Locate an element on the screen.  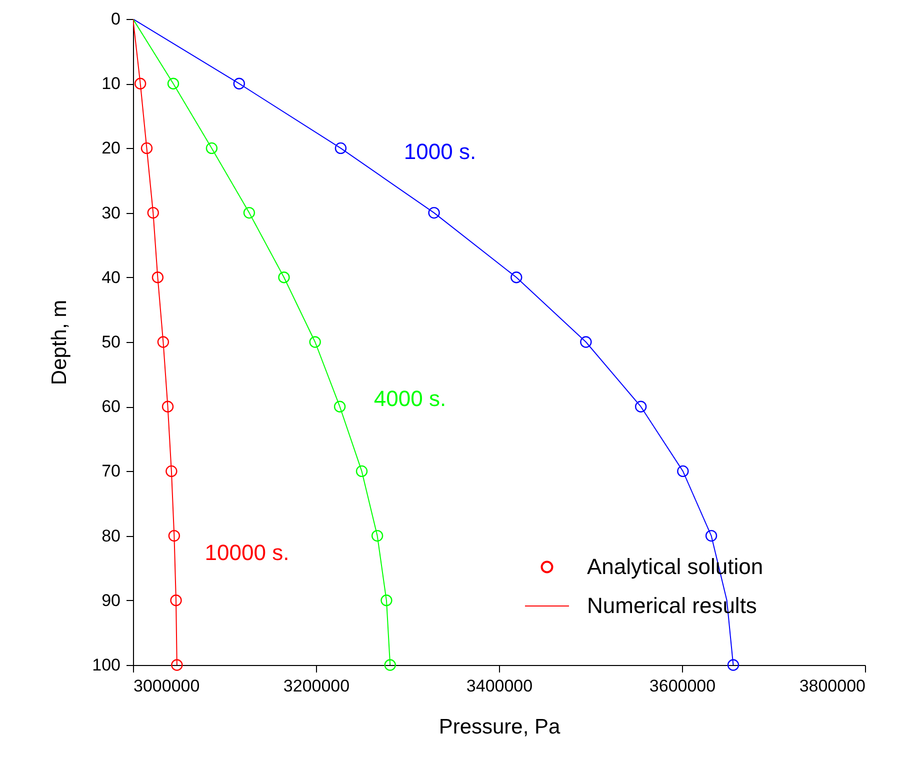
y-tick-label: 20 is located at coordinates (111, 148).